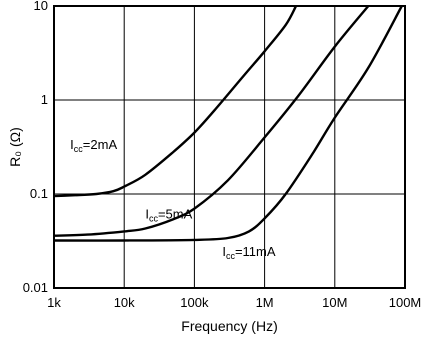  What do you see at coordinates (168, 214) in the screenshot?
I see `series-annotation: Icc=5mA` at bounding box center [168, 214].